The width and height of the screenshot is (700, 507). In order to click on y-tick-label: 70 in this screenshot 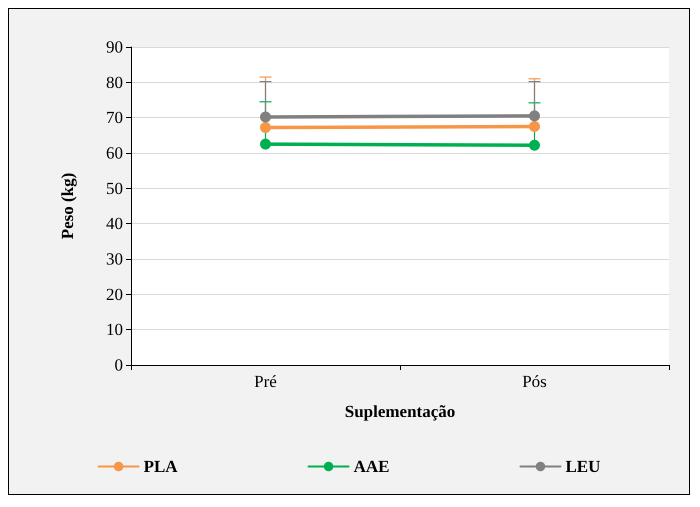, I will do `click(114, 118)`.